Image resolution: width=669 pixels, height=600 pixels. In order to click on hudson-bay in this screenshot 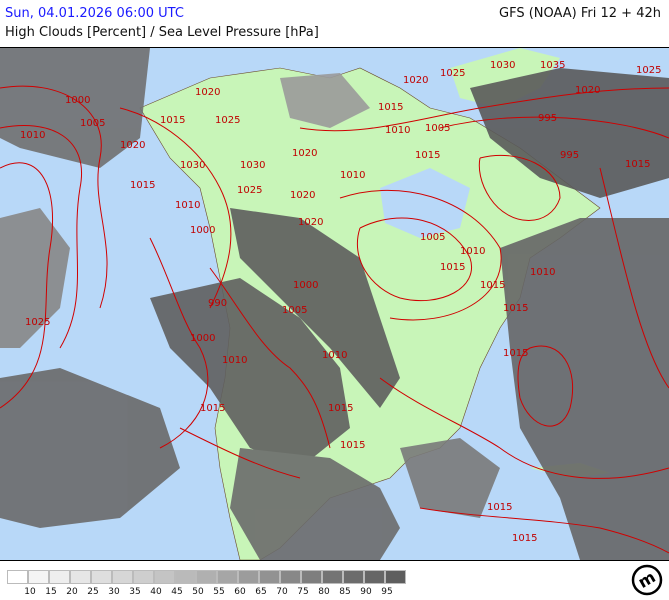, I will do `click(425, 203)`.